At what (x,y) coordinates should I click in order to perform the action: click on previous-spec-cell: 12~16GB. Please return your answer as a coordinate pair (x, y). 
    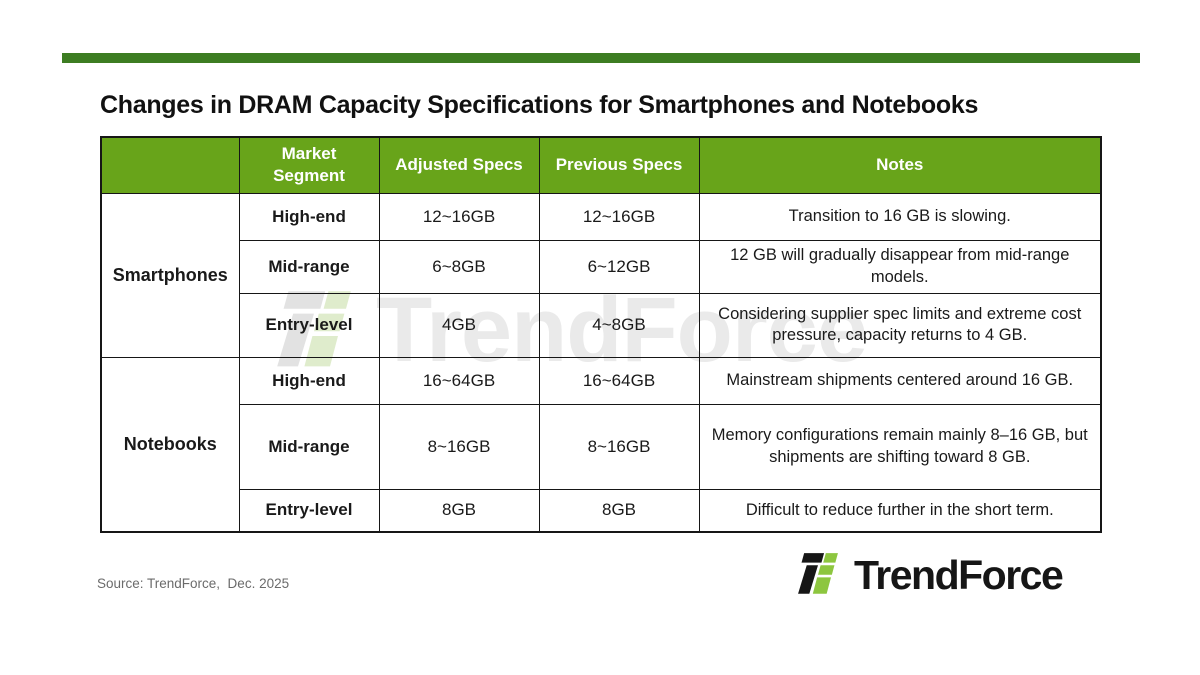
    Looking at the image, I should click on (619, 216).